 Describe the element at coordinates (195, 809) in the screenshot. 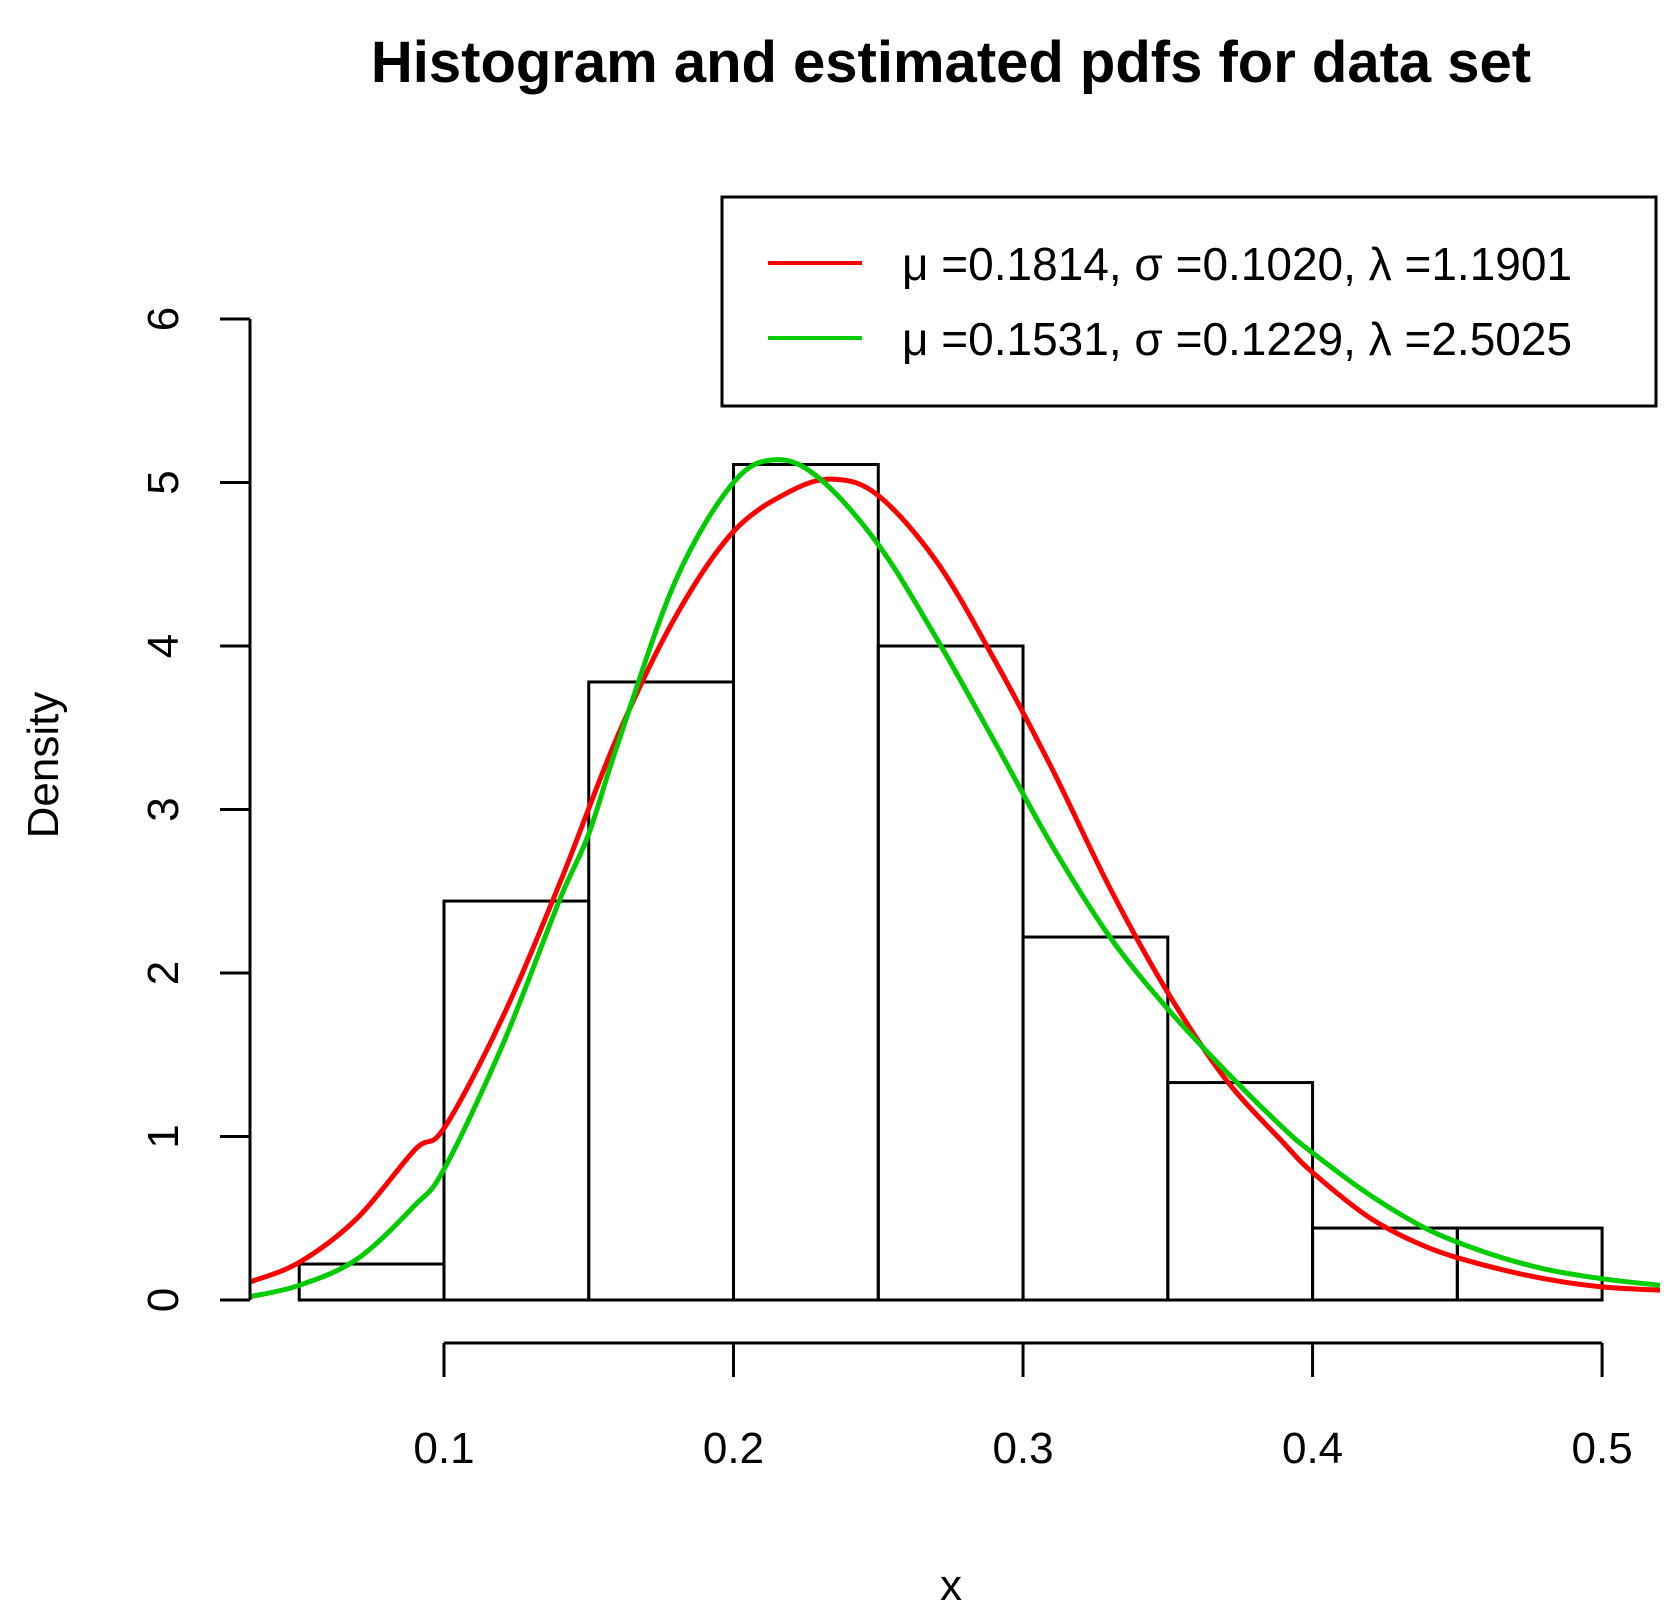

I see `y-axis: 0 1 2 3 4 5 6` at that location.